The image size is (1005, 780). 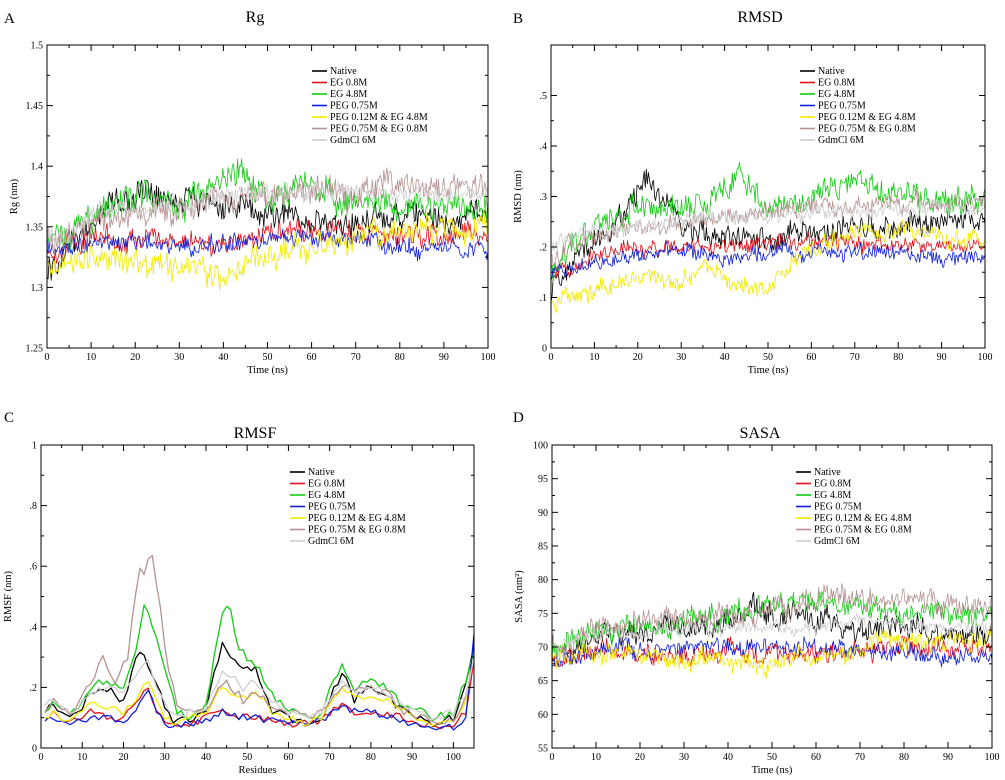 What do you see at coordinates (35, 106) in the screenshot?
I see `y-tick-label: 1.45` at bounding box center [35, 106].